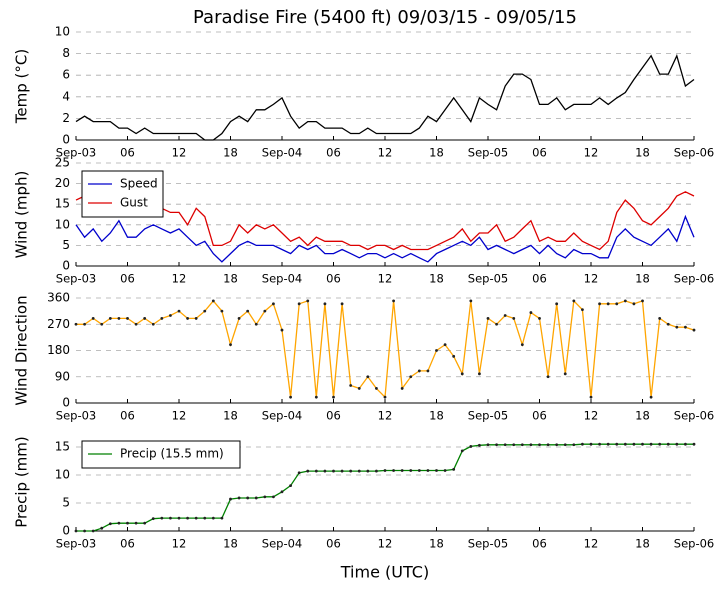  I want to click on y-tick-label: 360, so click(58, 298).